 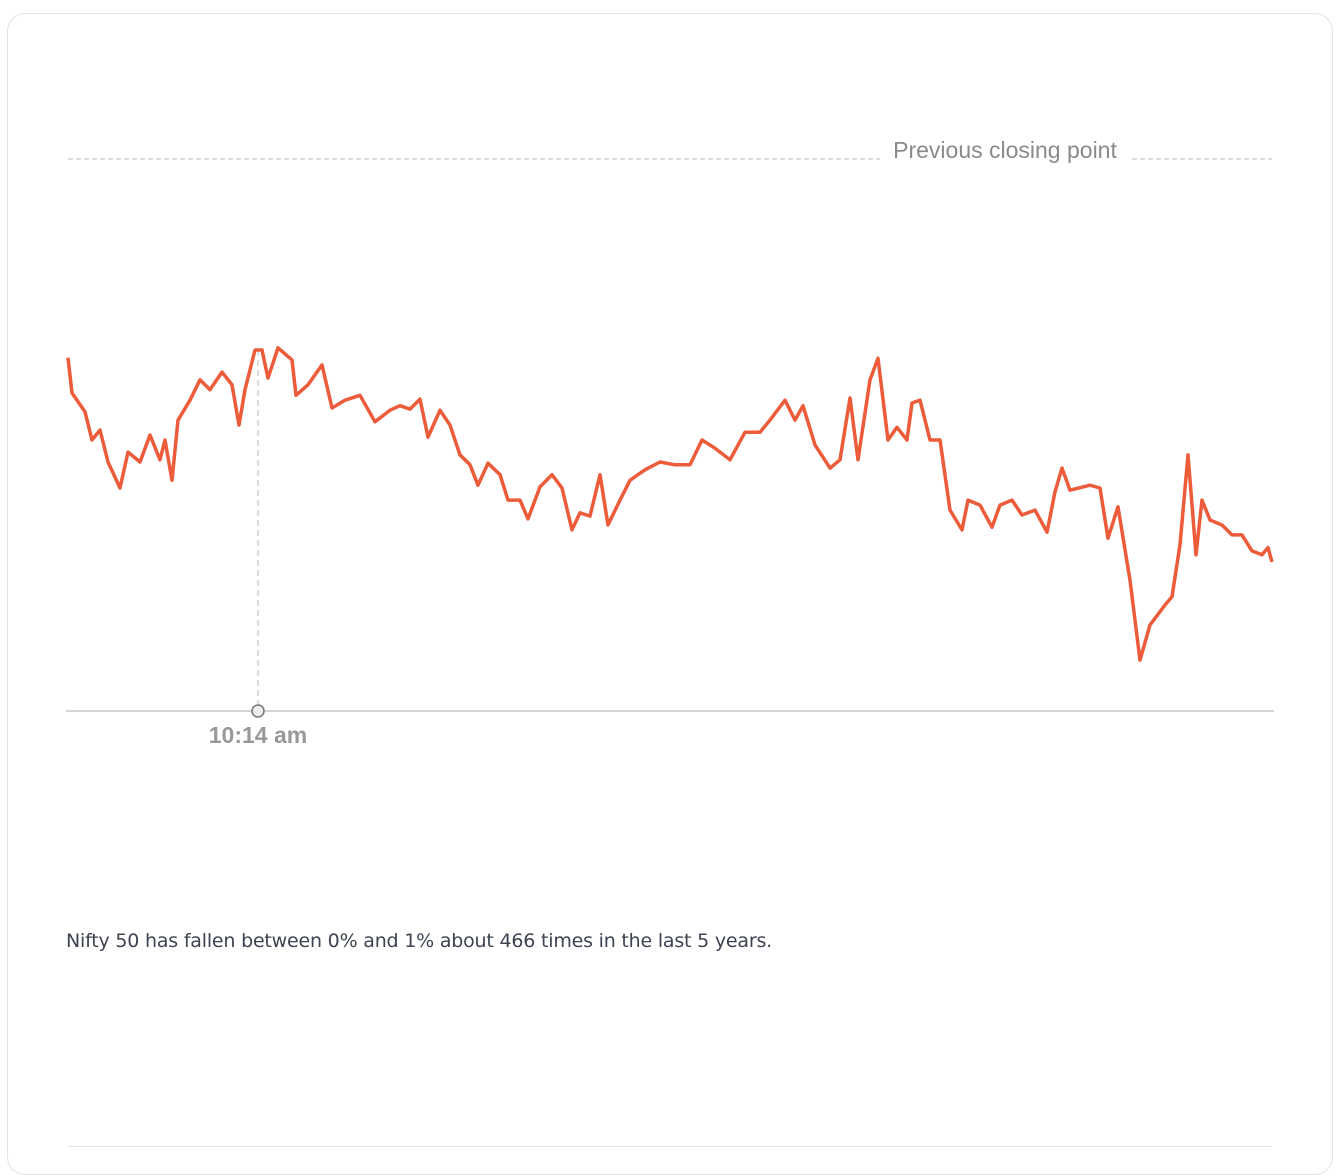 What do you see at coordinates (258, 711) in the screenshot?
I see `hover-marker-dot` at bounding box center [258, 711].